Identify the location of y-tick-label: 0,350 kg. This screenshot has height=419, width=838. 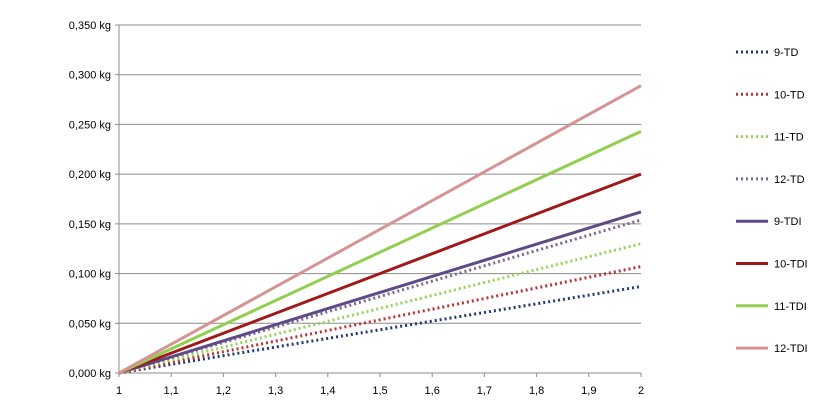
(90, 26).